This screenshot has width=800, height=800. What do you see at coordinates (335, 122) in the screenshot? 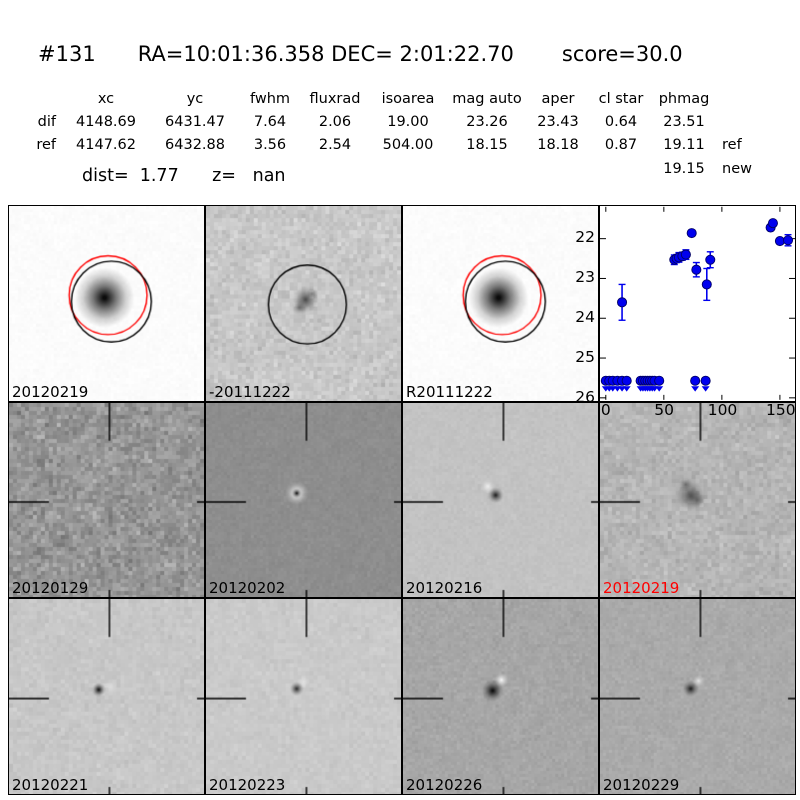
I see `value-cell: 2.06` at bounding box center [335, 122].